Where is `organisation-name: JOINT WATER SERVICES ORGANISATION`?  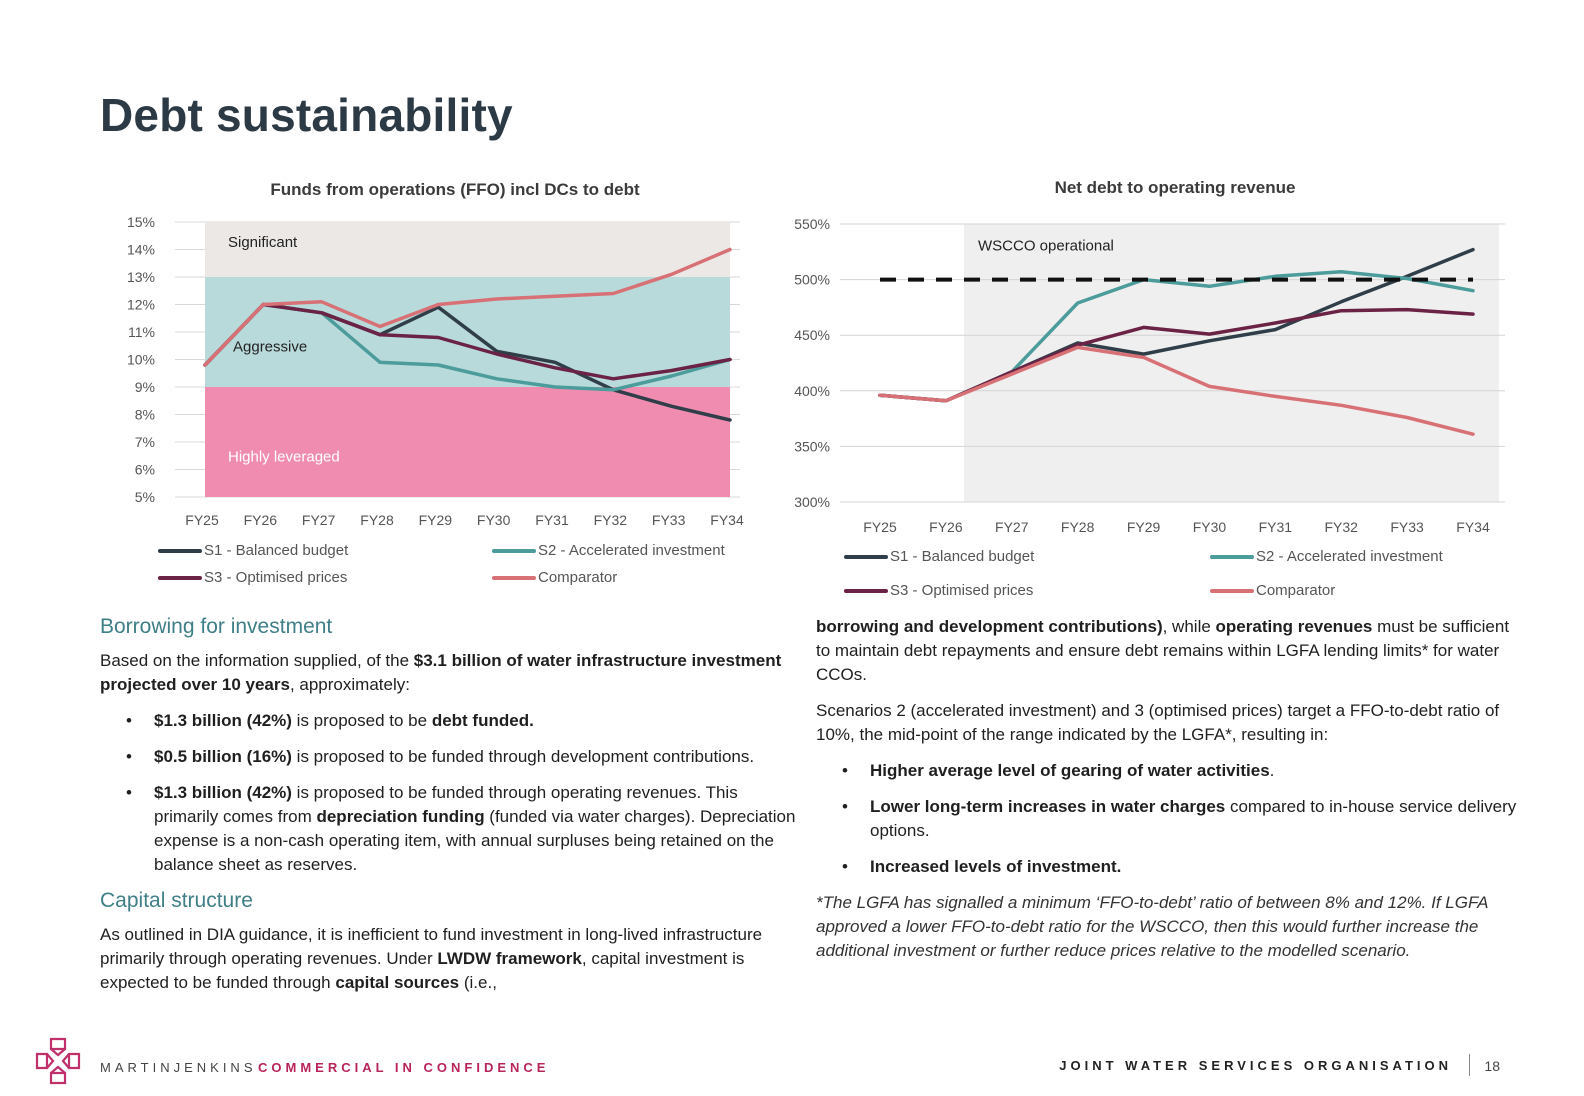
organisation-name: JOINT WATER SERVICES ORGANISATION is located at coordinates (1255, 1065).